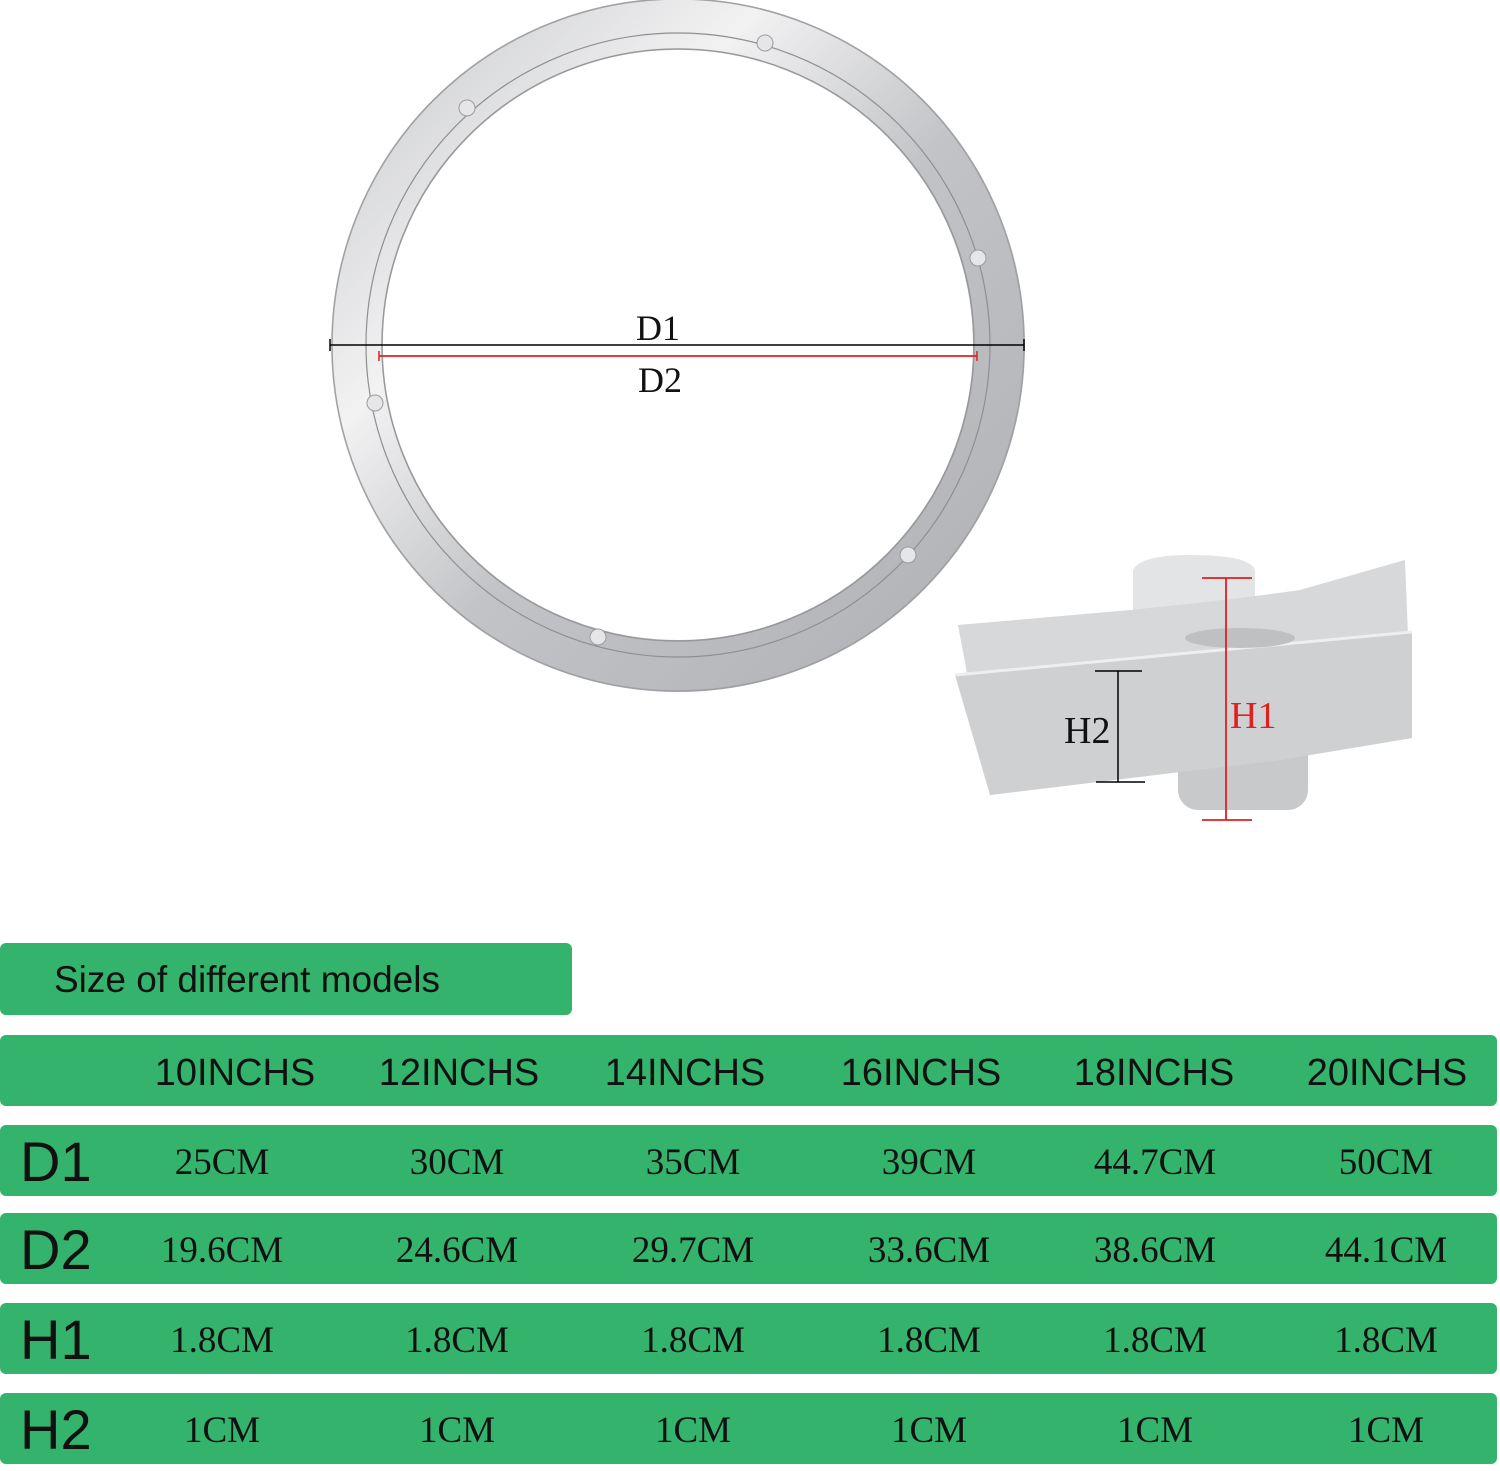 This screenshot has height=1471, width=1500. I want to click on row-label: D1, so click(56, 1161).